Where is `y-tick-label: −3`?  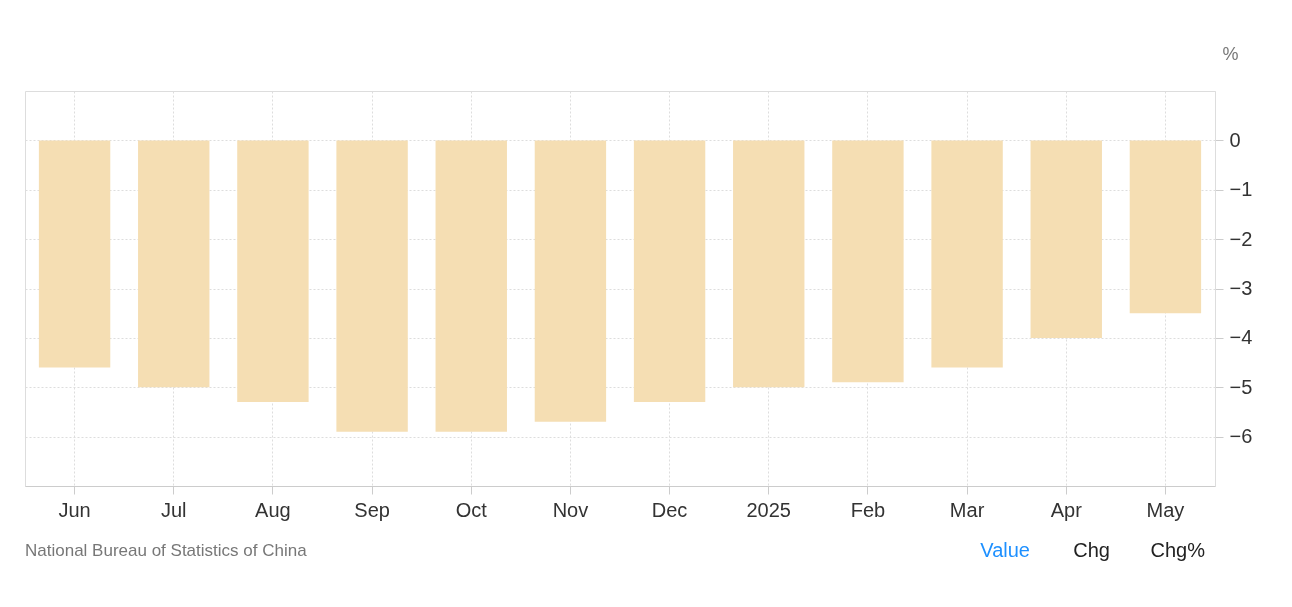 y-tick-label: −3 is located at coordinates (1241, 288).